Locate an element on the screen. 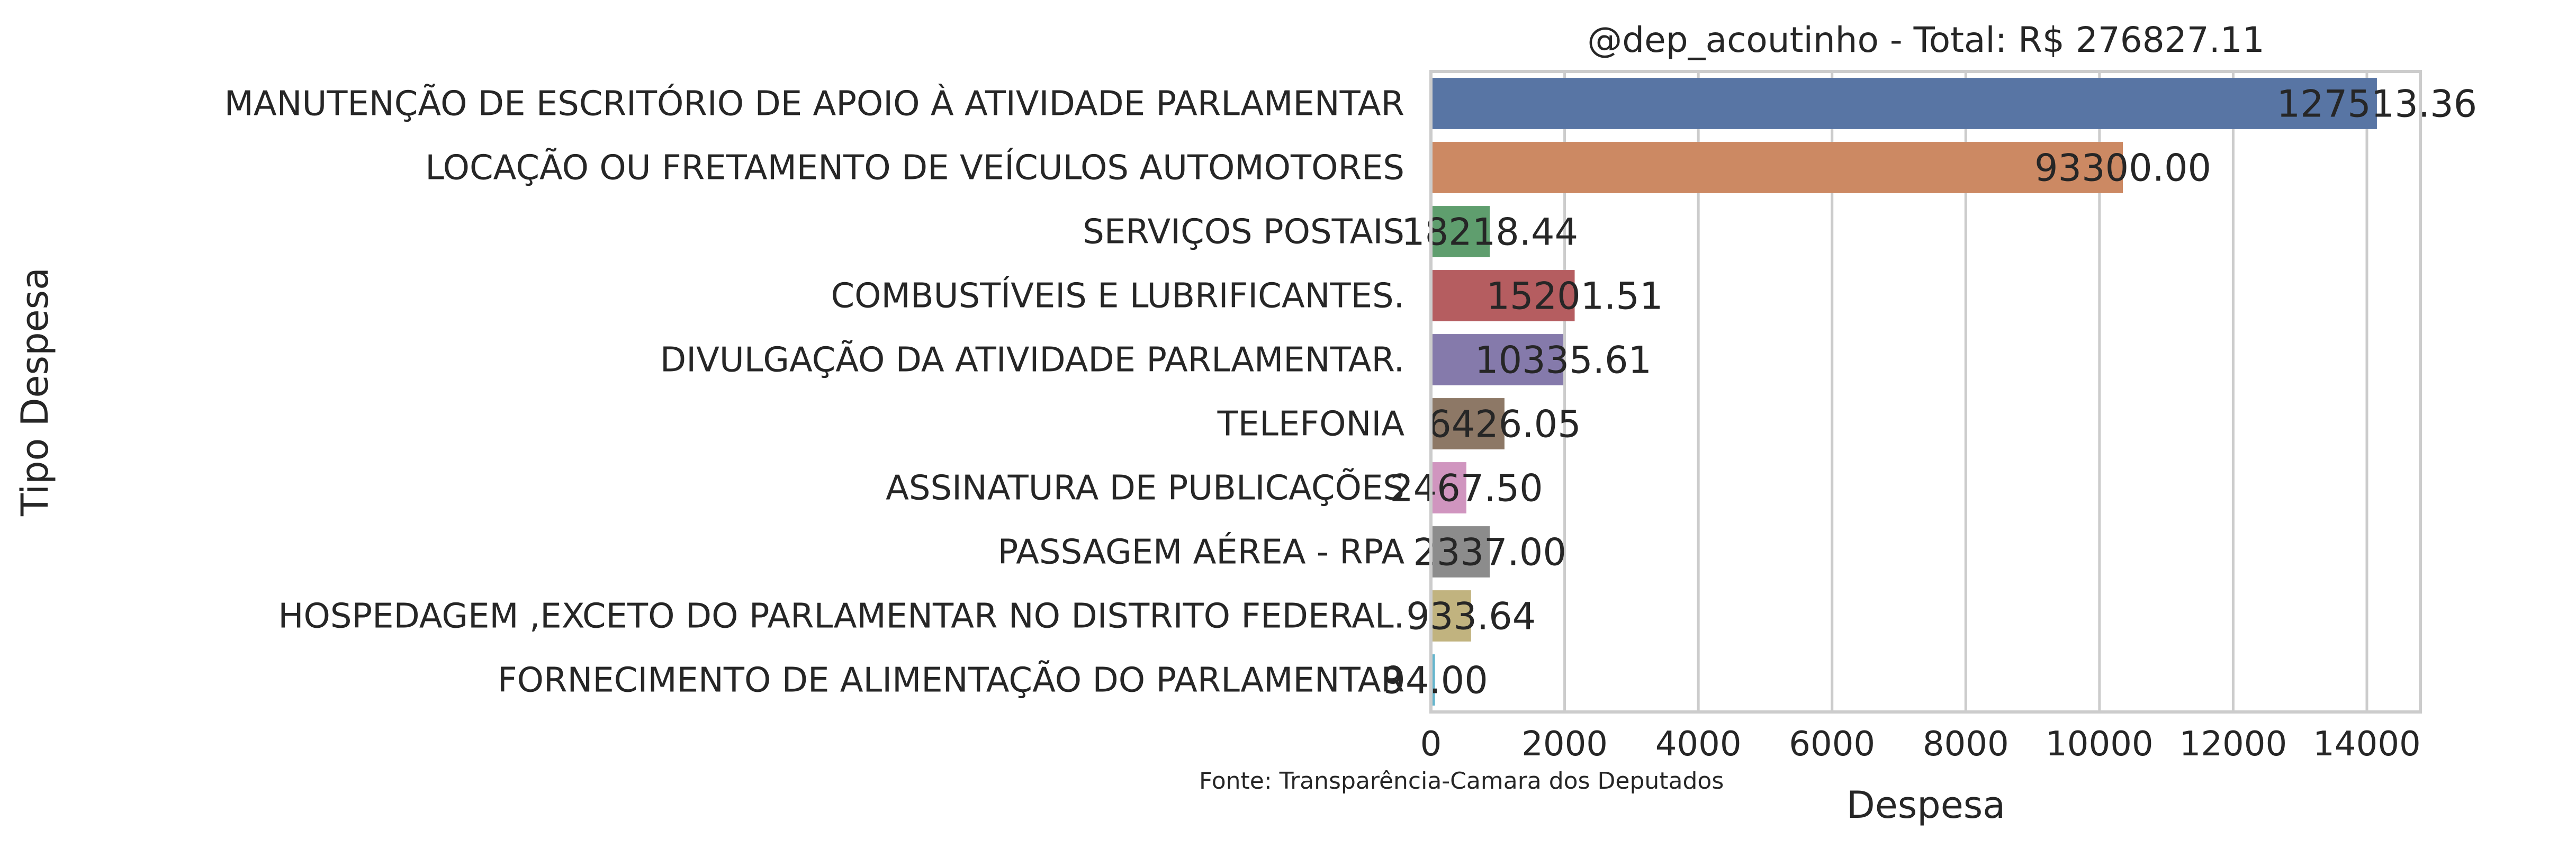  x-tick-label: 12000 is located at coordinates (2233, 744).